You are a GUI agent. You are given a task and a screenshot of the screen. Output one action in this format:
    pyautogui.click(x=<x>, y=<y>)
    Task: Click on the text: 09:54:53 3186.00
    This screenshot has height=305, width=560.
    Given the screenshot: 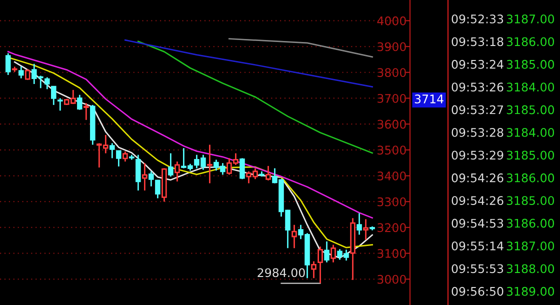 What is the action you would take?
    pyautogui.click(x=503, y=223)
    